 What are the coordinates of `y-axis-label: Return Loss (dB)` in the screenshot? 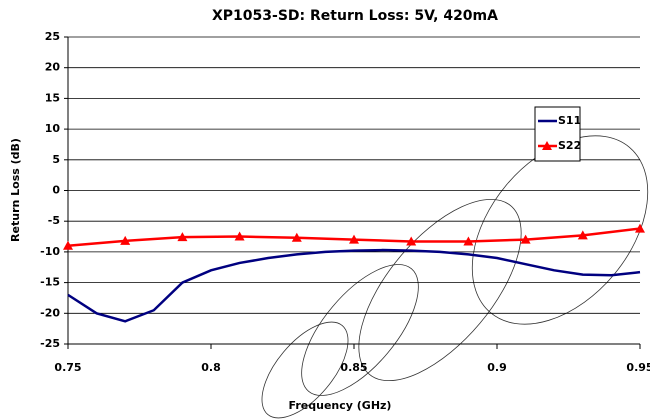 It's located at (15, 190).